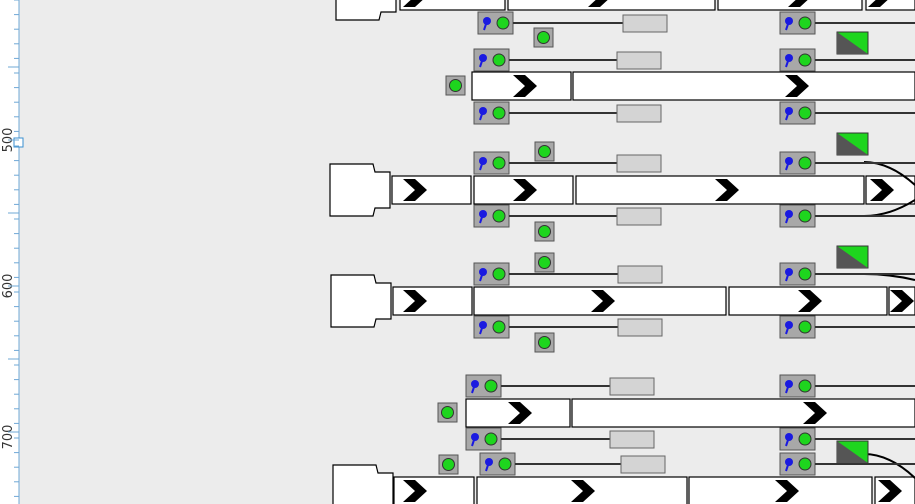 Image resolution: width=915 pixels, height=504 pixels. Describe the element at coordinates (9, 252) in the screenshot. I see `ruler` at that location.